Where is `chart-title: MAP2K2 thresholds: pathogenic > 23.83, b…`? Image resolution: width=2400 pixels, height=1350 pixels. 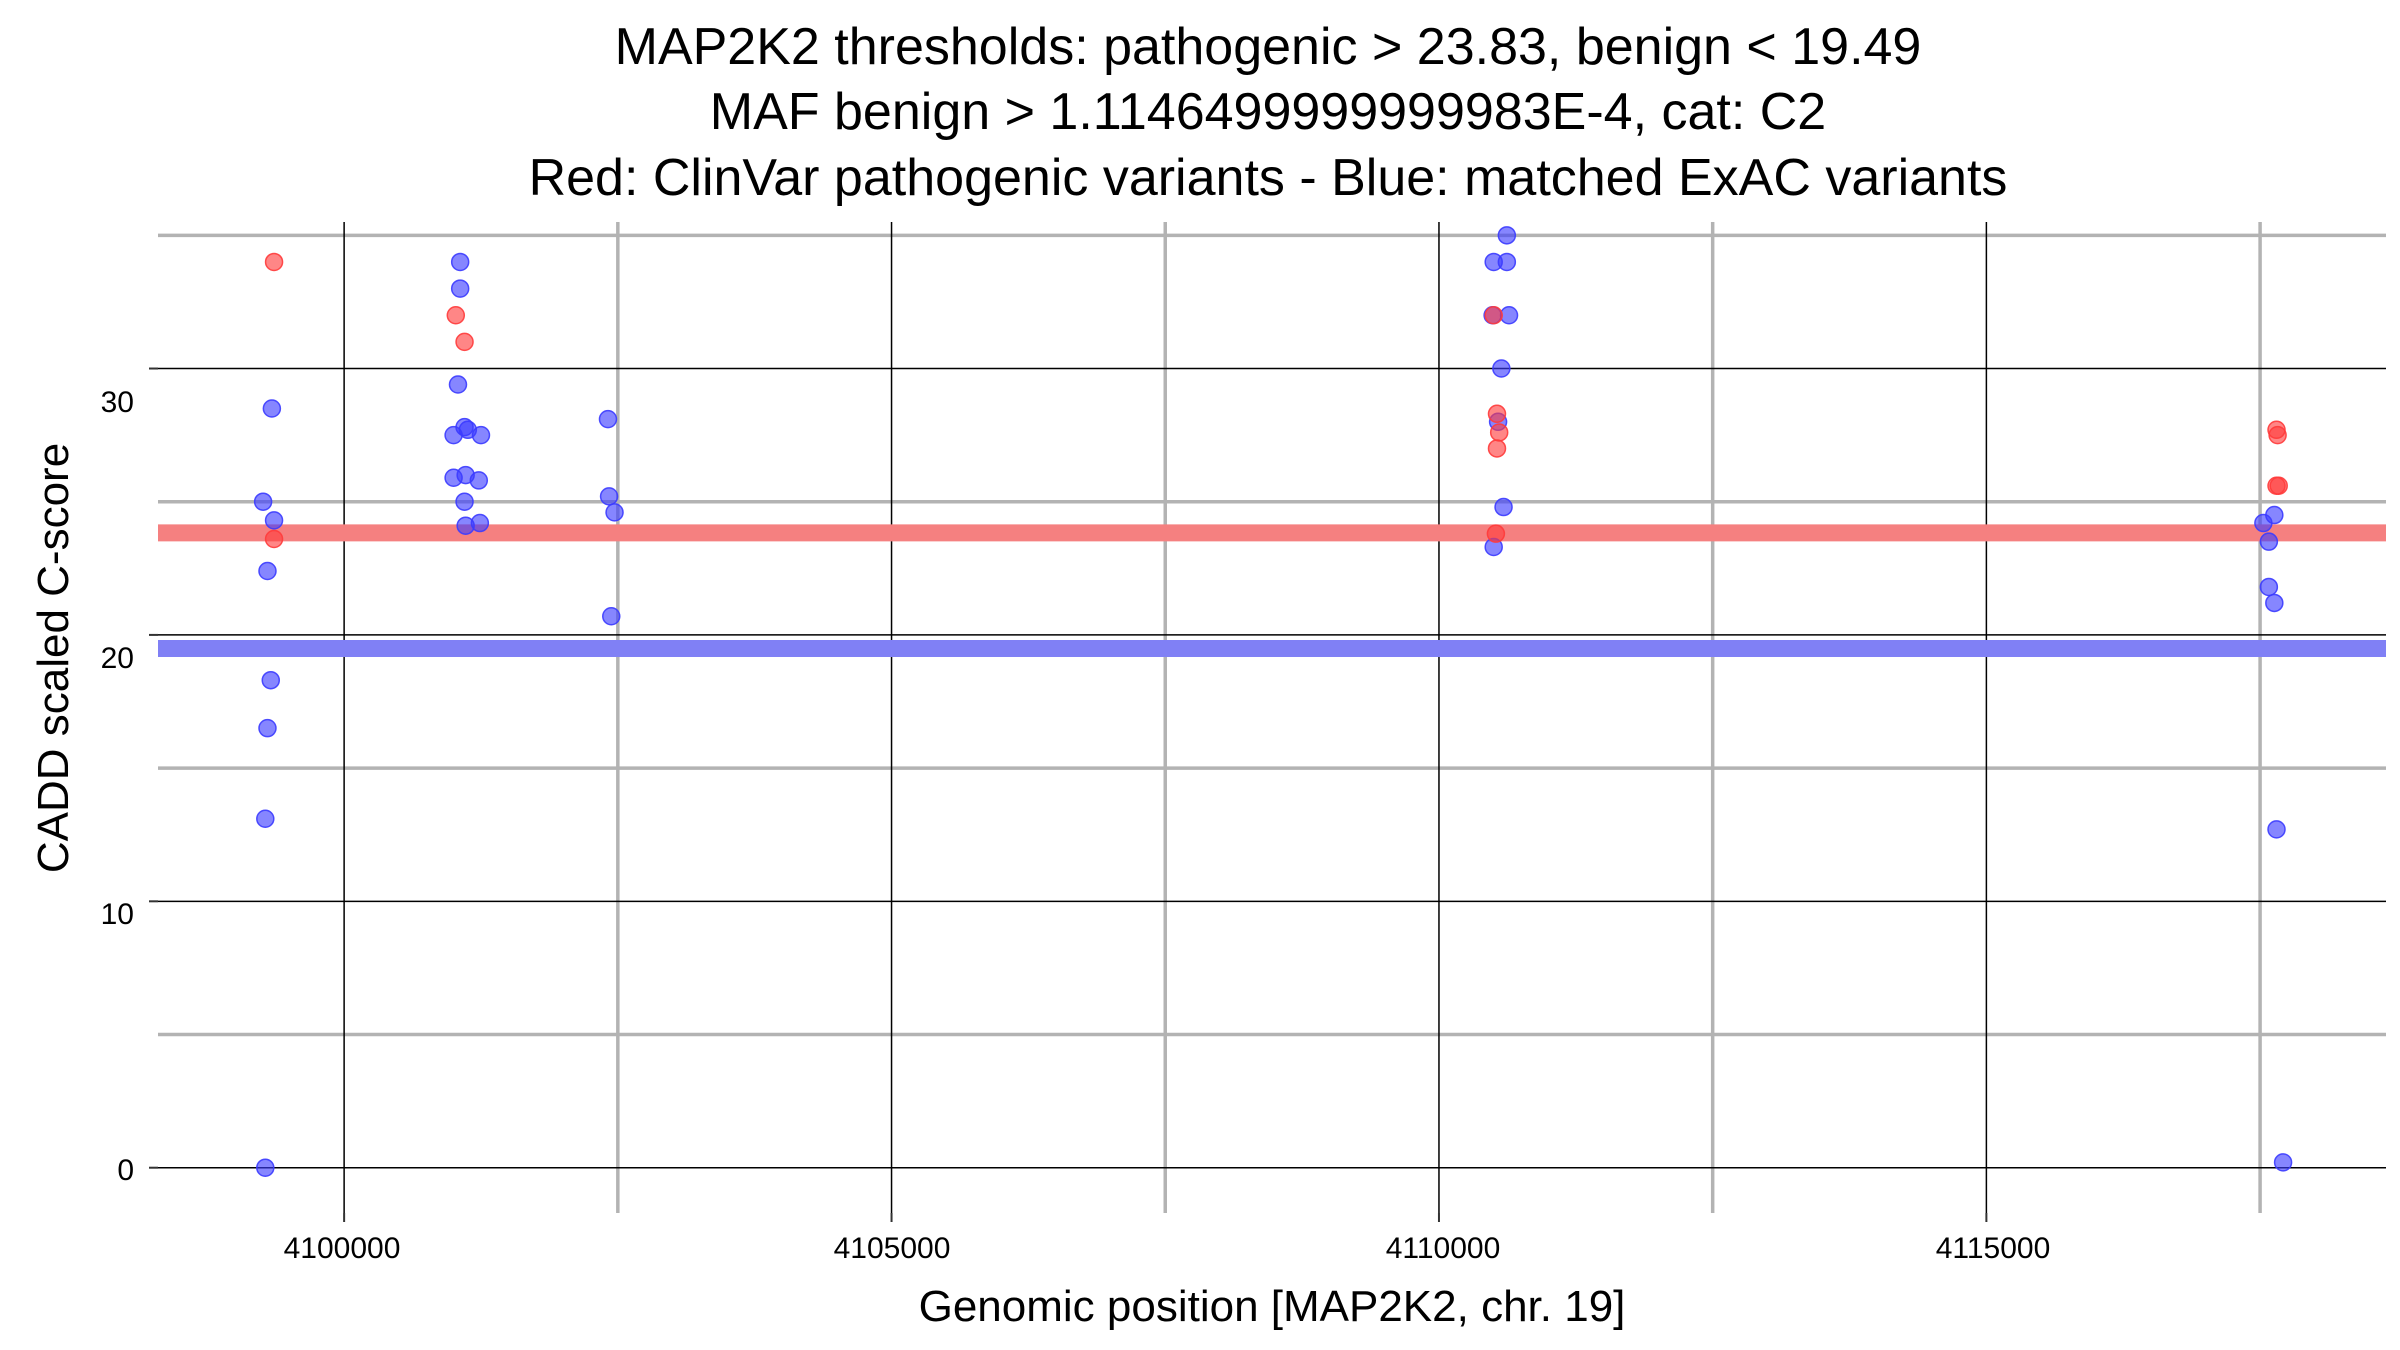 chart-title: MAP2K2 thresholds: pathogenic > 23.83, b… is located at coordinates (1268, 112).